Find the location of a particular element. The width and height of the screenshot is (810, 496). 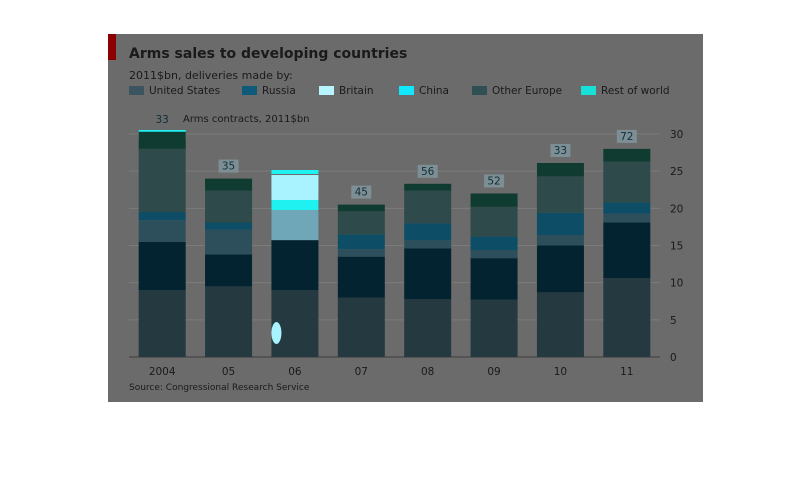

y-tick-label: 5 is located at coordinates (673, 321).